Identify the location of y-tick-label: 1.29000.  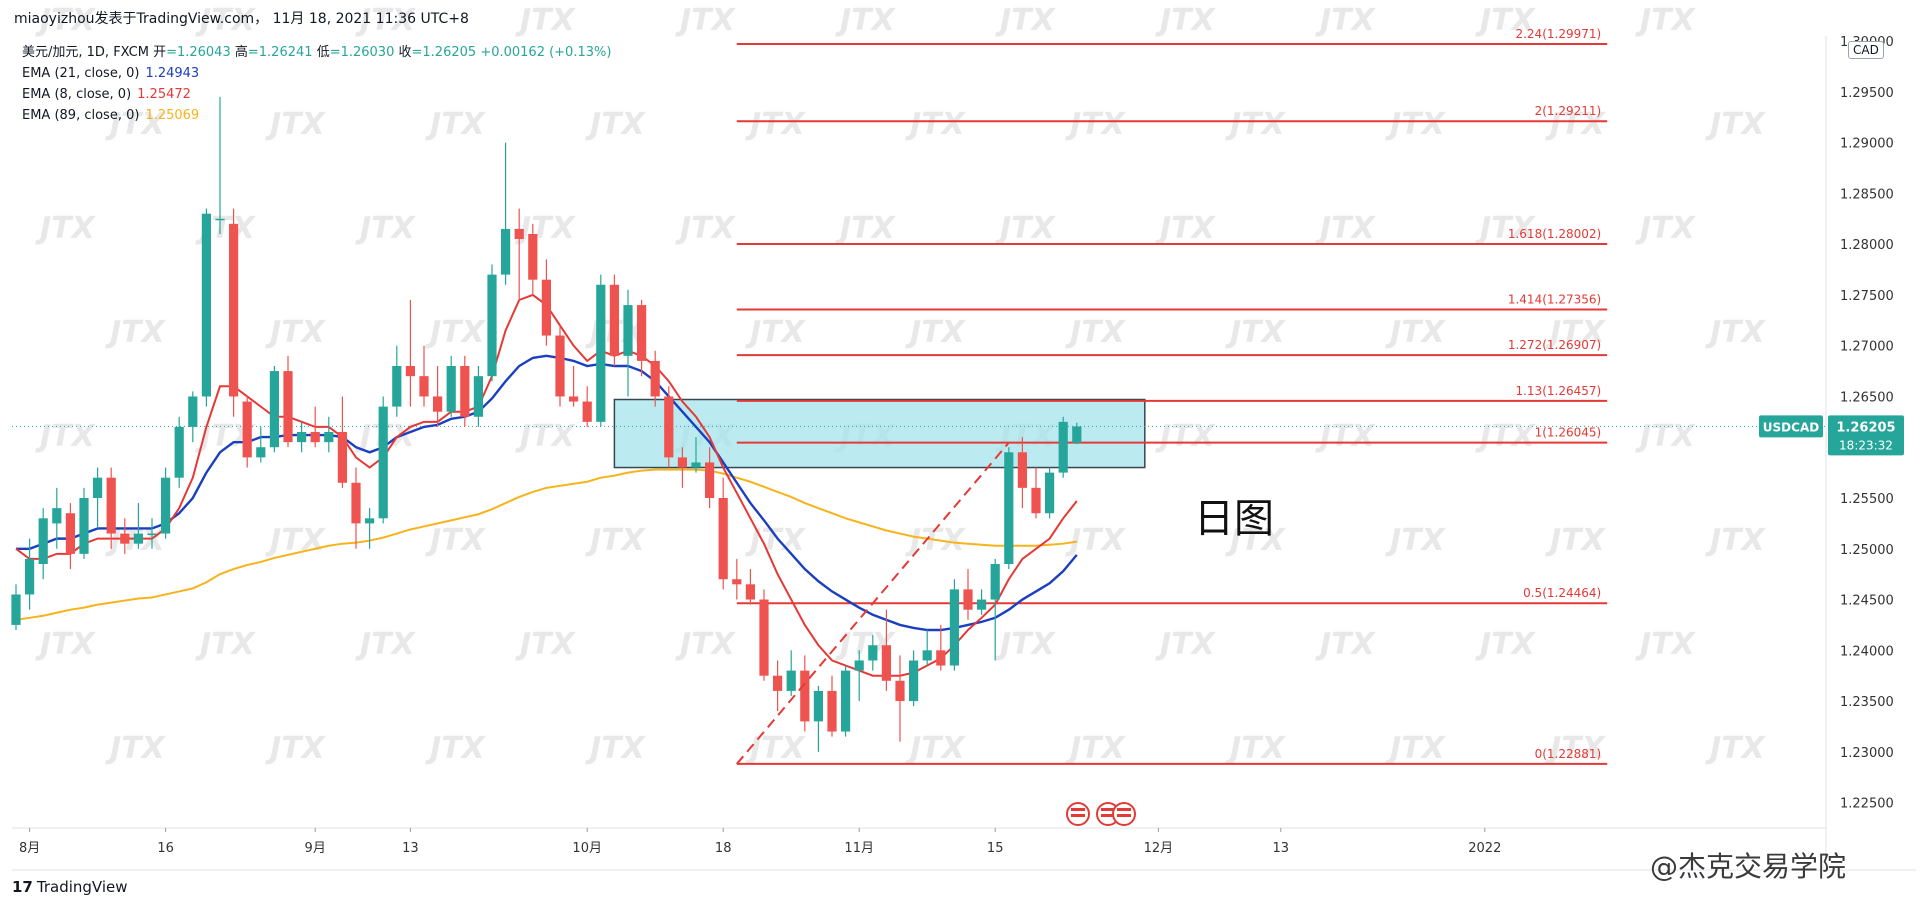
(1867, 144).